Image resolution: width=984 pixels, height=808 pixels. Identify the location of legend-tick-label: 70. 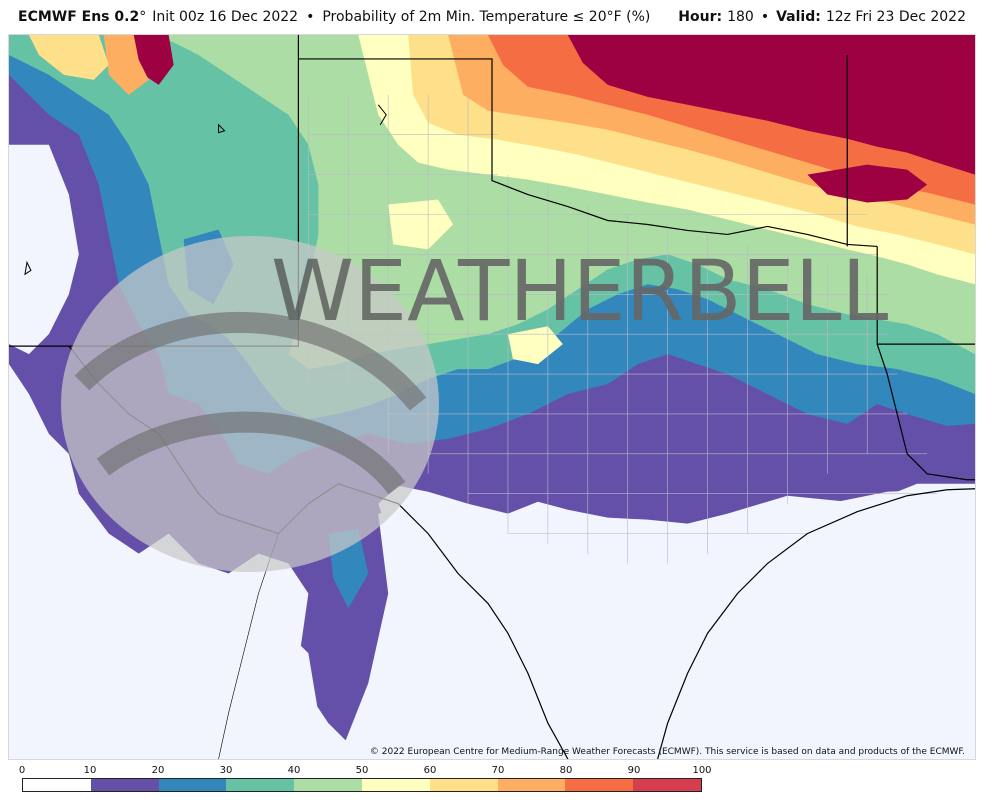
(498, 770).